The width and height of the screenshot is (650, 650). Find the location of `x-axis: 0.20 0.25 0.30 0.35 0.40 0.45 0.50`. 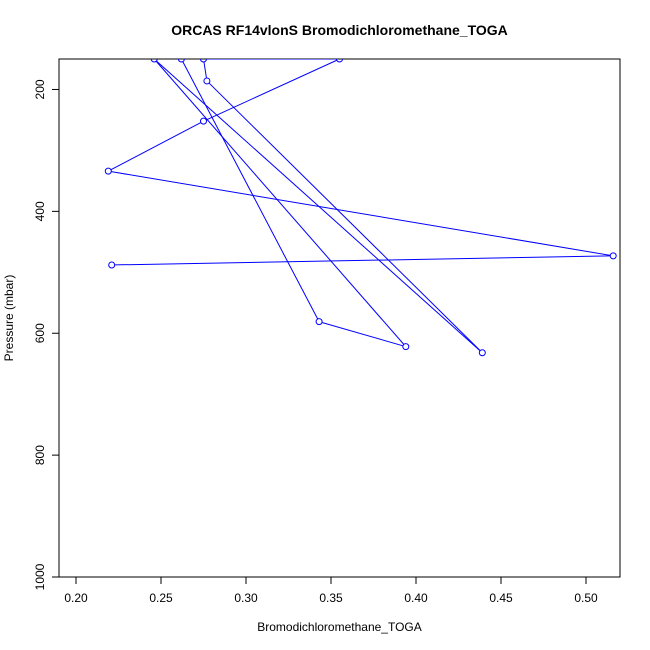

x-axis: 0.20 0.25 0.30 0.35 0.40 0.45 0.50 is located at coordinates (331, 590).